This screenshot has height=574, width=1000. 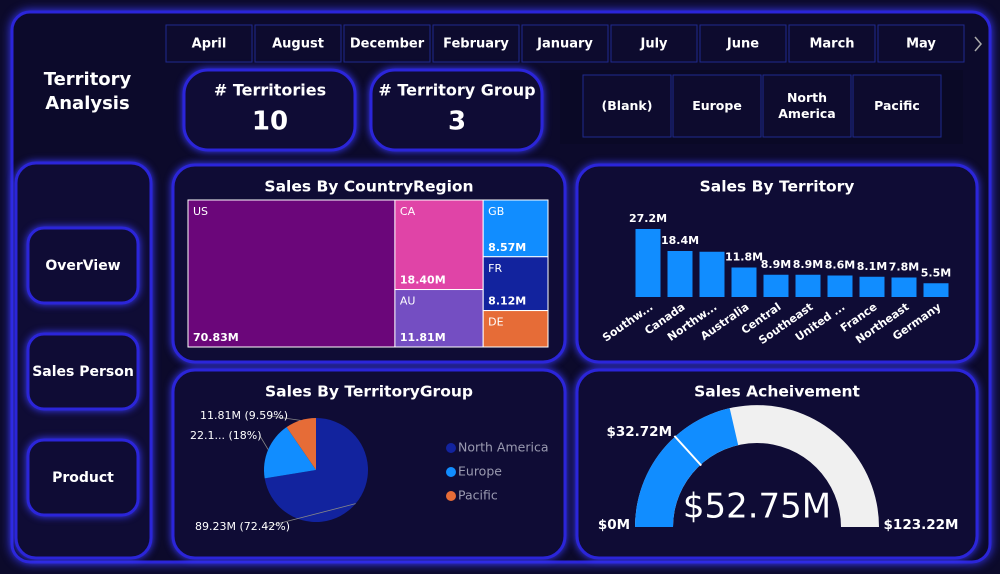 I want to click on bar-value-label: 8.6M, so click(x=840, y=265).